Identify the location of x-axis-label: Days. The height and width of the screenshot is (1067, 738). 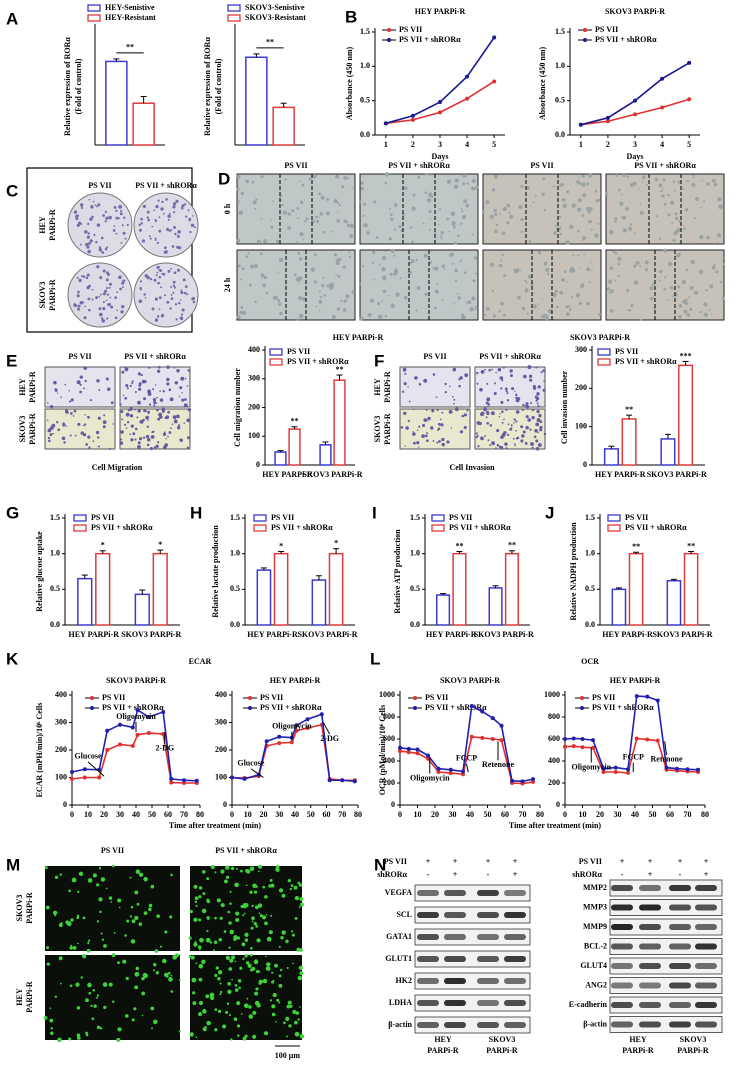
(440, 156).